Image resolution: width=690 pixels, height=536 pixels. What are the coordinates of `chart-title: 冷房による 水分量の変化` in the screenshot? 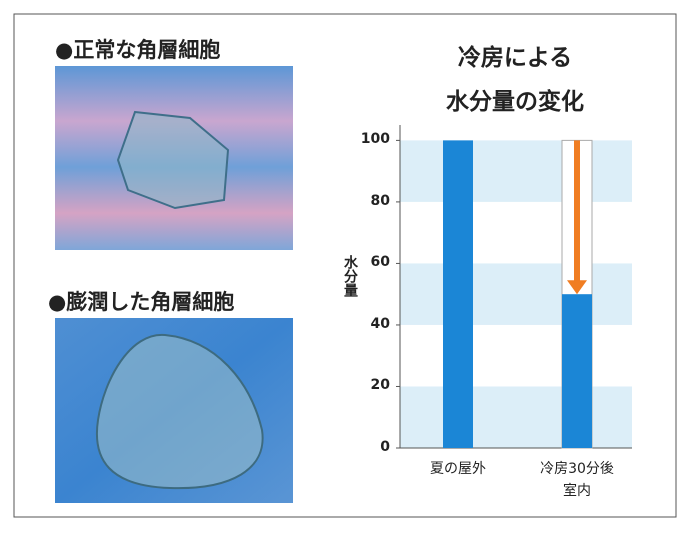 It's located at (515, 80).